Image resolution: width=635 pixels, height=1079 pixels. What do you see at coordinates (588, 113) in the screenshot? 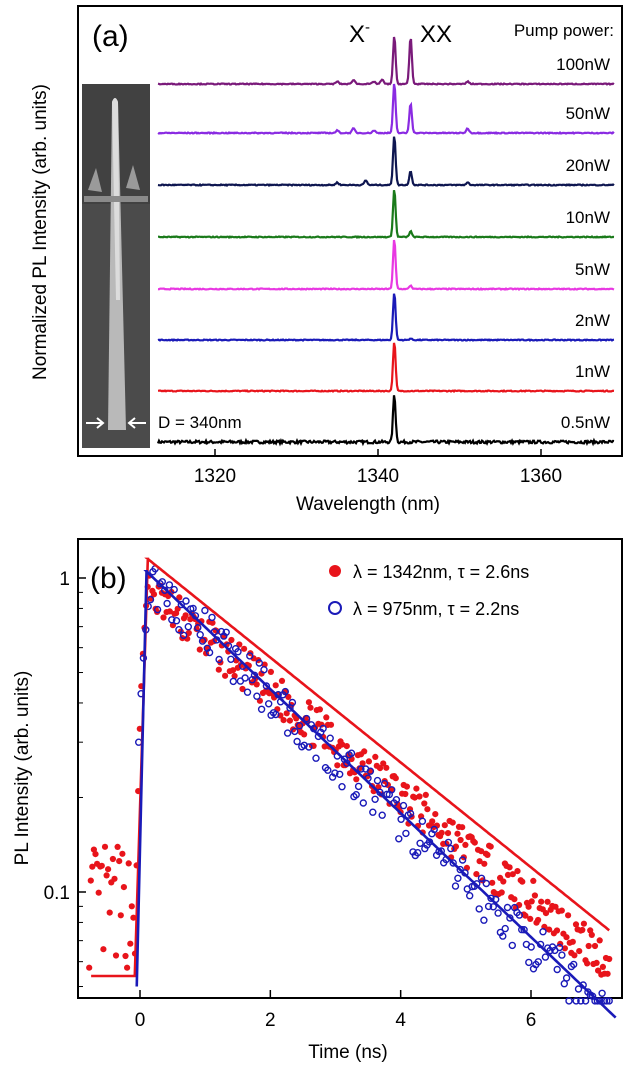
I see `pump-power-label-50nW: 50nW` at bounding box center [588, 113].